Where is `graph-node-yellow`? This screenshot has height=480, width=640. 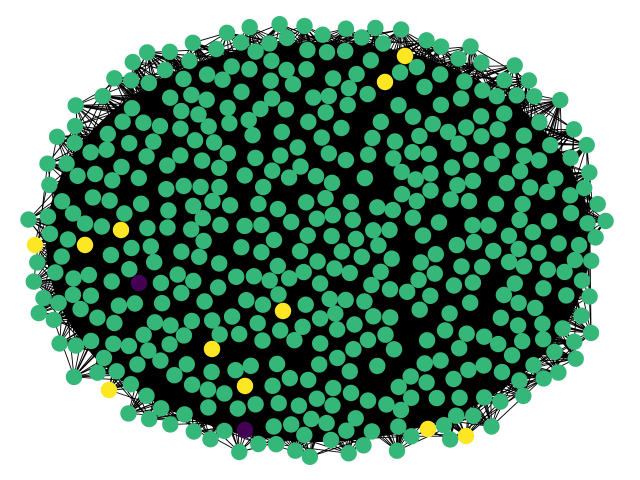 graph-node-yellow is located at coordinates (428, 429).